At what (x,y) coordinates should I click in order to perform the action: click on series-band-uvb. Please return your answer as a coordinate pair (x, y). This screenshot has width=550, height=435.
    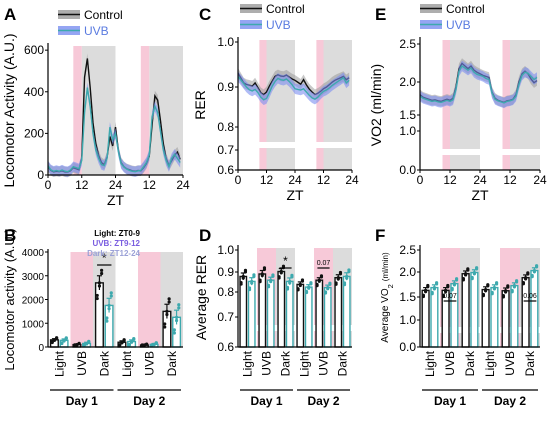
    Looking at the image, I should click on (114, 129).